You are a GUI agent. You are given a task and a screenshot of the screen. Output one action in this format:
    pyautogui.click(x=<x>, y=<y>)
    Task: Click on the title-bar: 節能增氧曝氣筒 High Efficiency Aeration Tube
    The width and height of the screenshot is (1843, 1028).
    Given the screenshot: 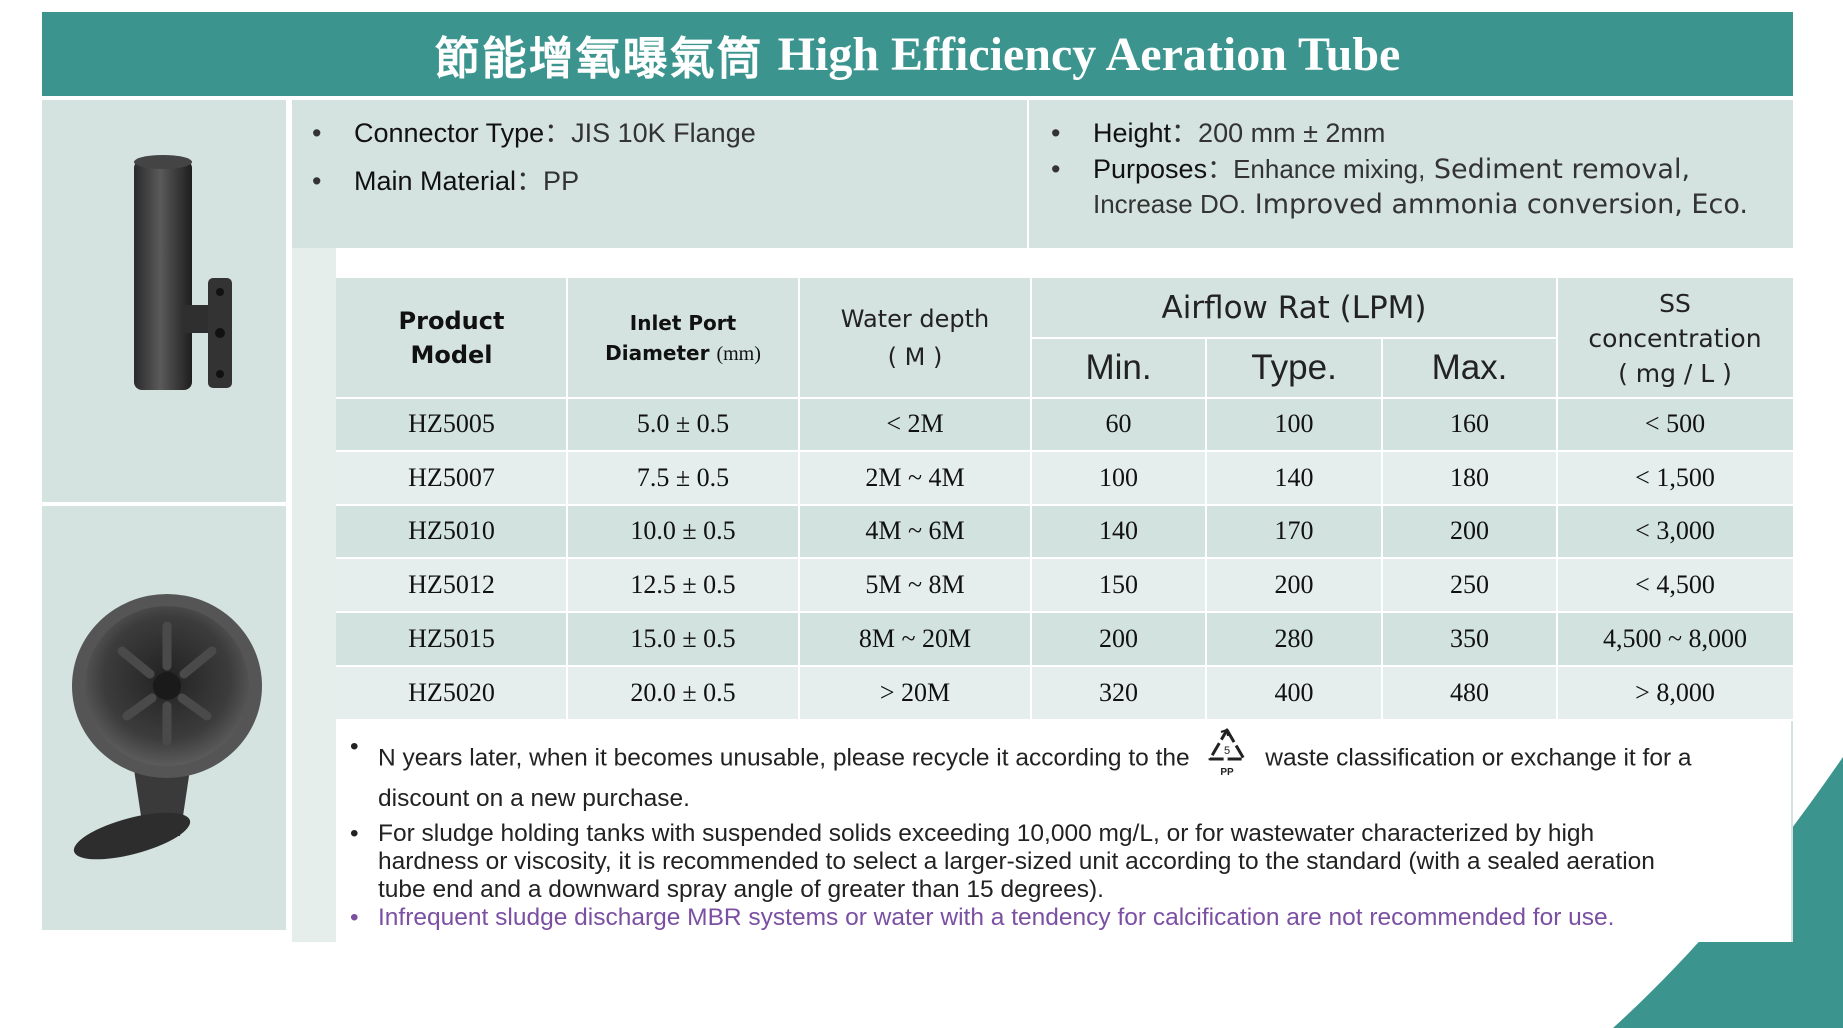 What is the action you would take?
    pyautogui.click(x=917, y=54)
    